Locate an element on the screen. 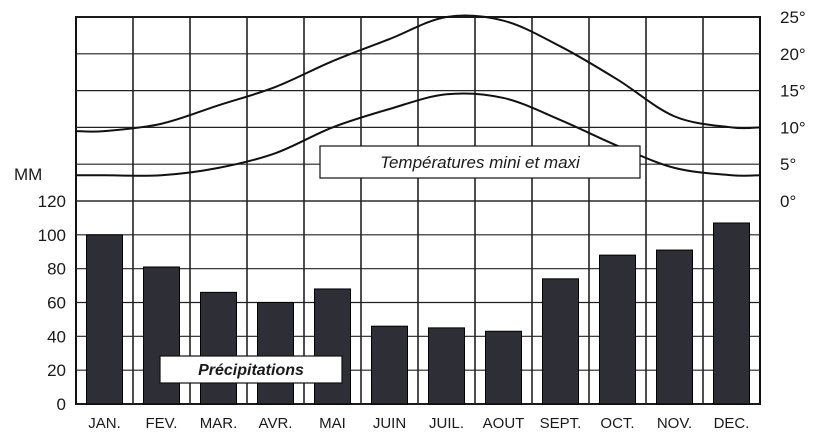  precipitation-tick-label: 100 is located at coordinates (52, 235).